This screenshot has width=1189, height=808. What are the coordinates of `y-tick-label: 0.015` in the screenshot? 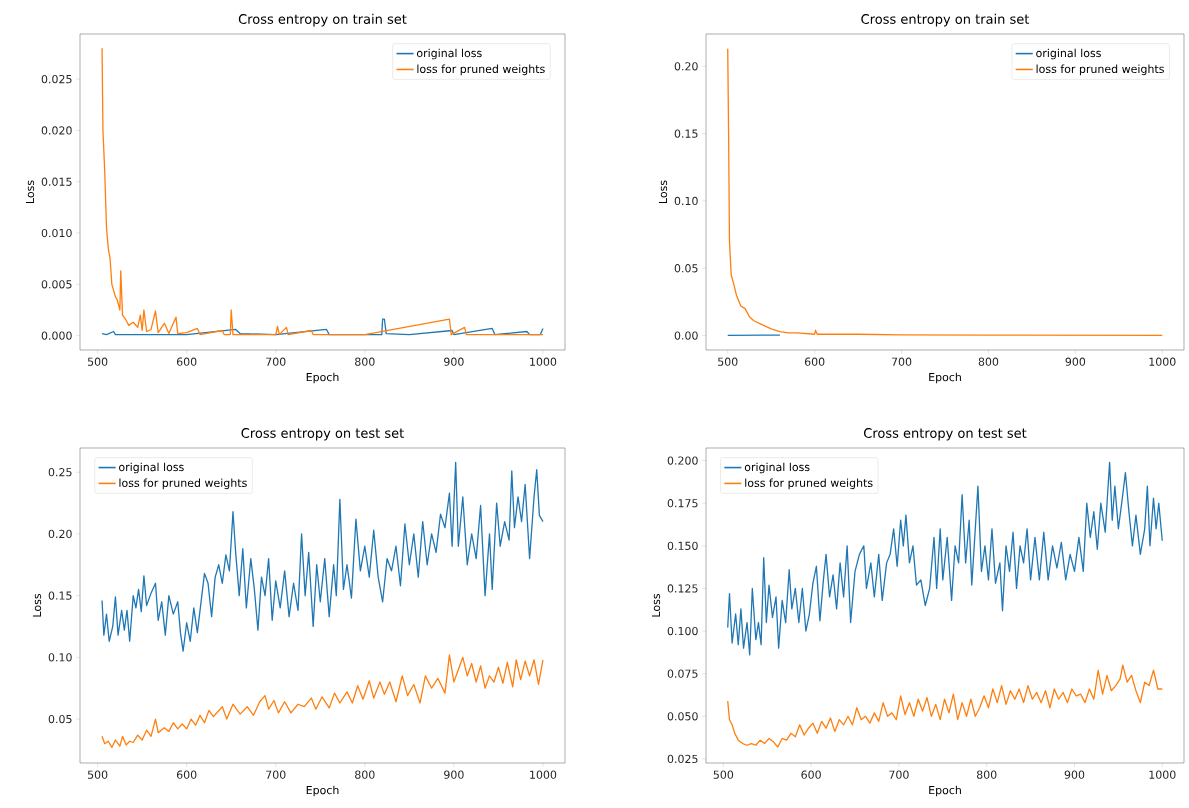 It's located at (56, 181).